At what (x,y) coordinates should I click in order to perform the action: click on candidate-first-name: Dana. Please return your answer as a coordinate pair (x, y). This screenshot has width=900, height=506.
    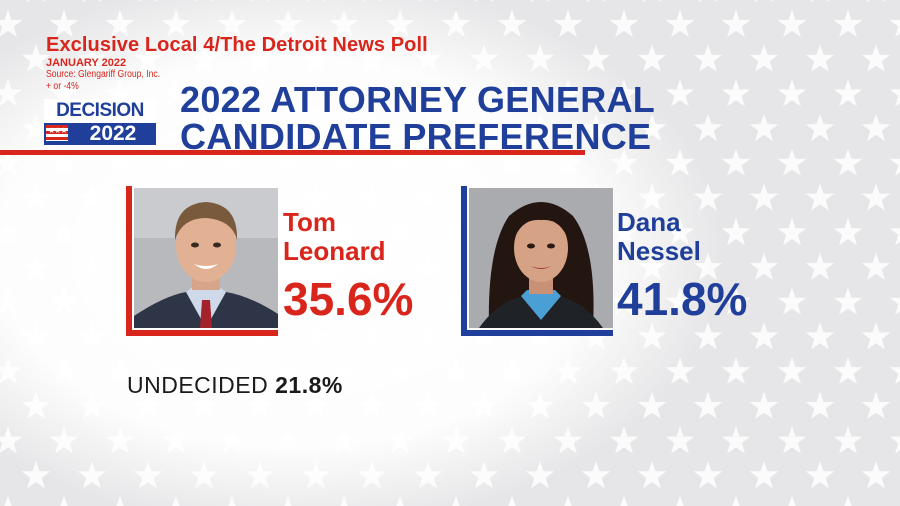
    Looking at the image, I should click on (649, 222).